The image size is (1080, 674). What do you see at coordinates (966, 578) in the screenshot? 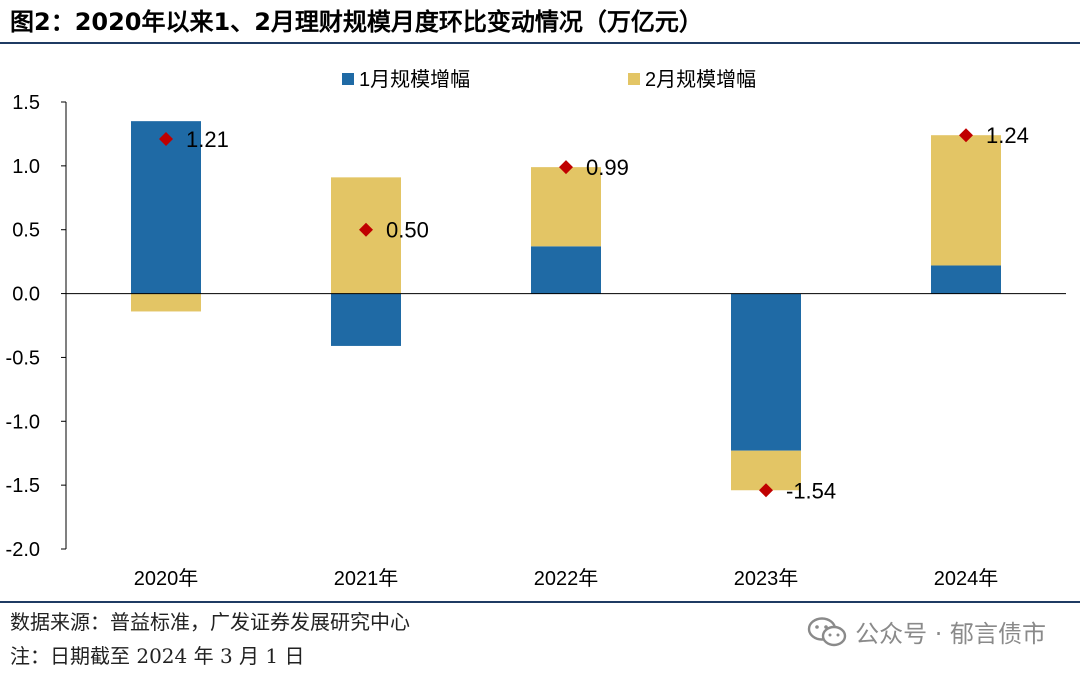
I see `x-tick-label: 2024年` at bounding box center [966, 578].